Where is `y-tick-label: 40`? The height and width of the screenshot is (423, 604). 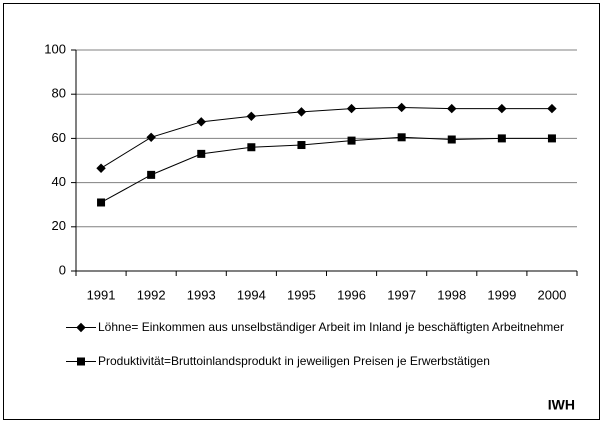
y-tick-label: 40 is located at coordinates (59, 181).